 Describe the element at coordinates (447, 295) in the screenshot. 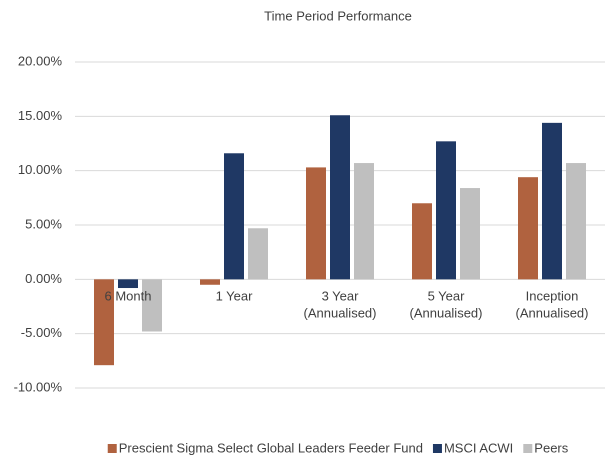

I see `x-tick-label: 5 Year` at that location.